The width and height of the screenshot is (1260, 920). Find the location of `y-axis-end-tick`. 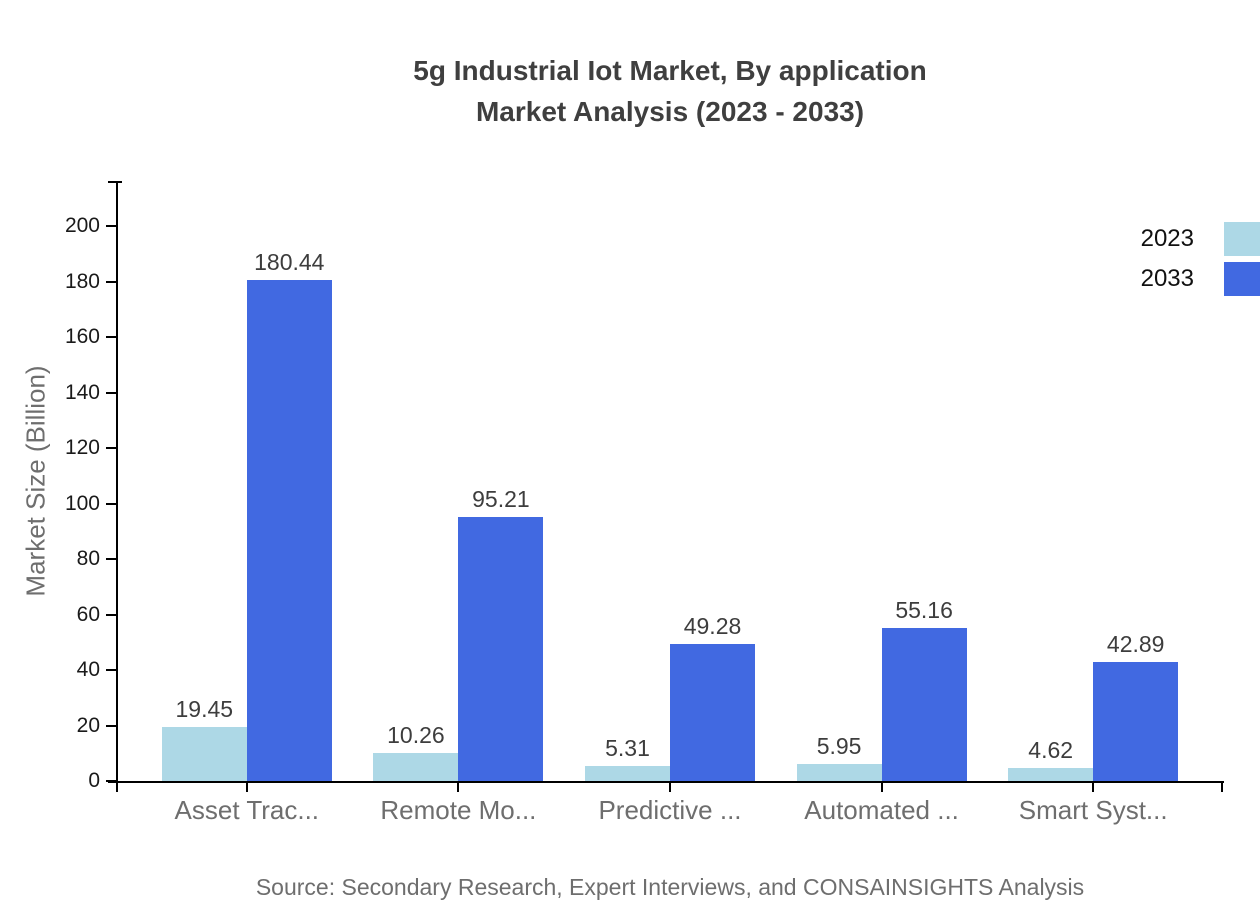

y-axis-end-tick is located at coordinates (115, 182).